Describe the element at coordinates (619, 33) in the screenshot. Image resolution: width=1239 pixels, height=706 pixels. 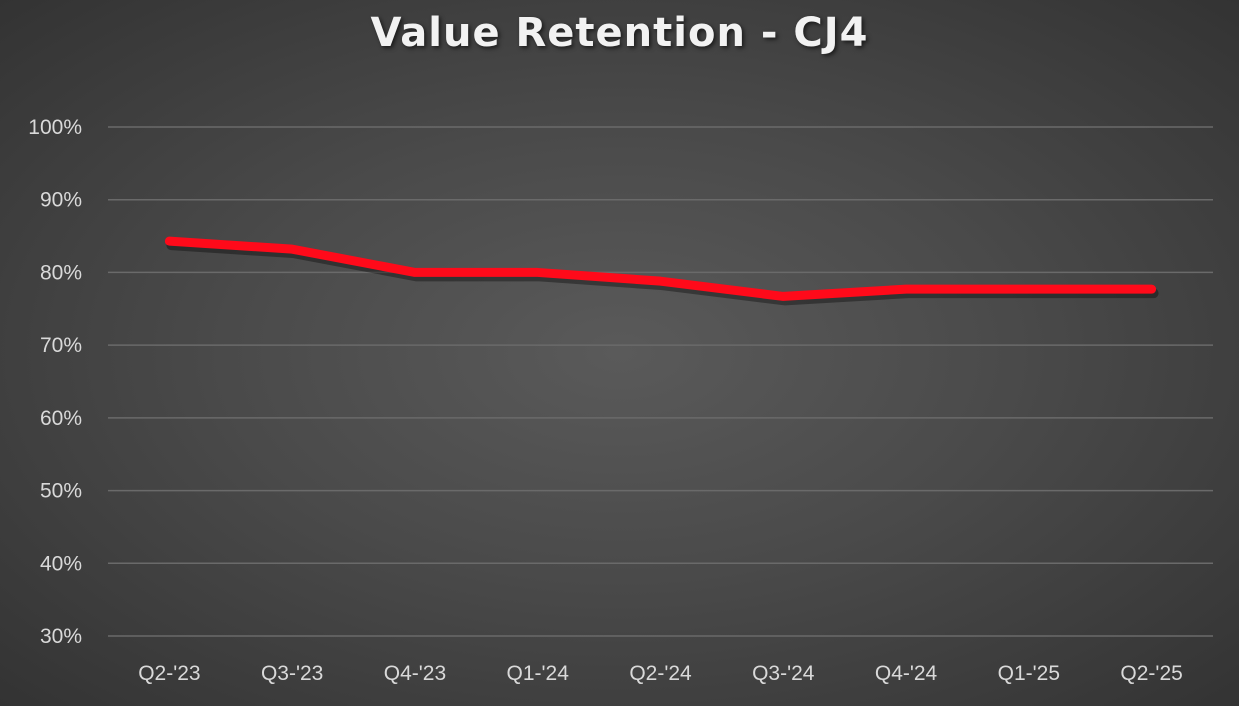
I see `chart-title: Value Retention - CJ4` at that location.